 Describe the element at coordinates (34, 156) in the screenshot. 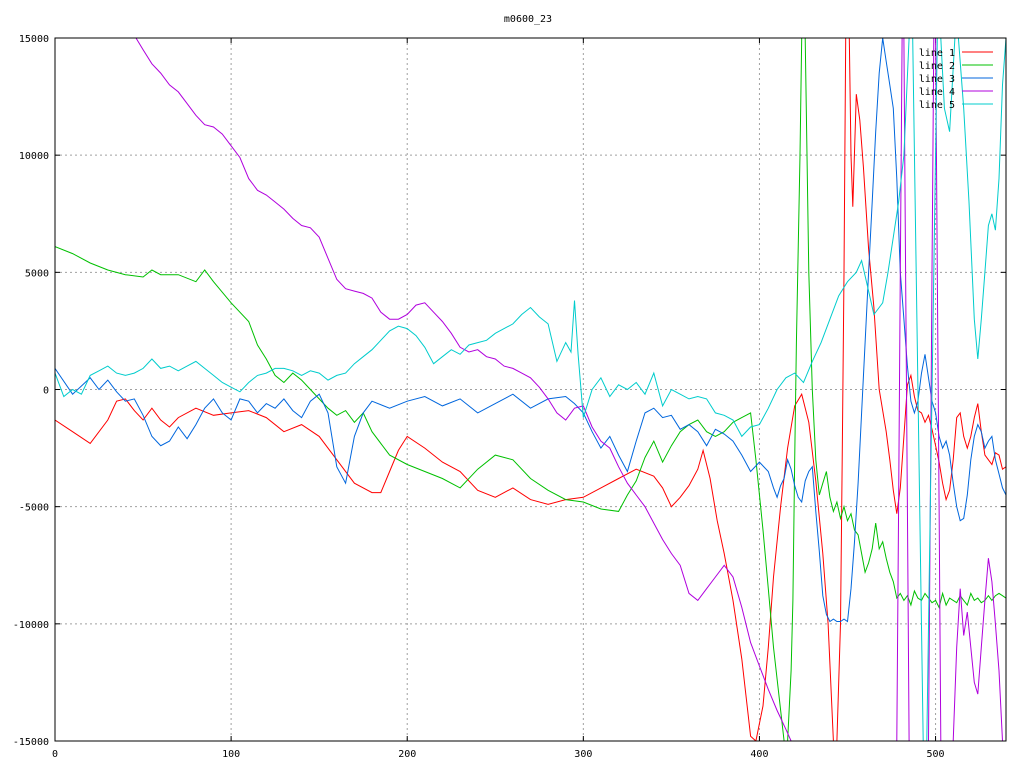

I see `y-tick-label: 10000` at that location.